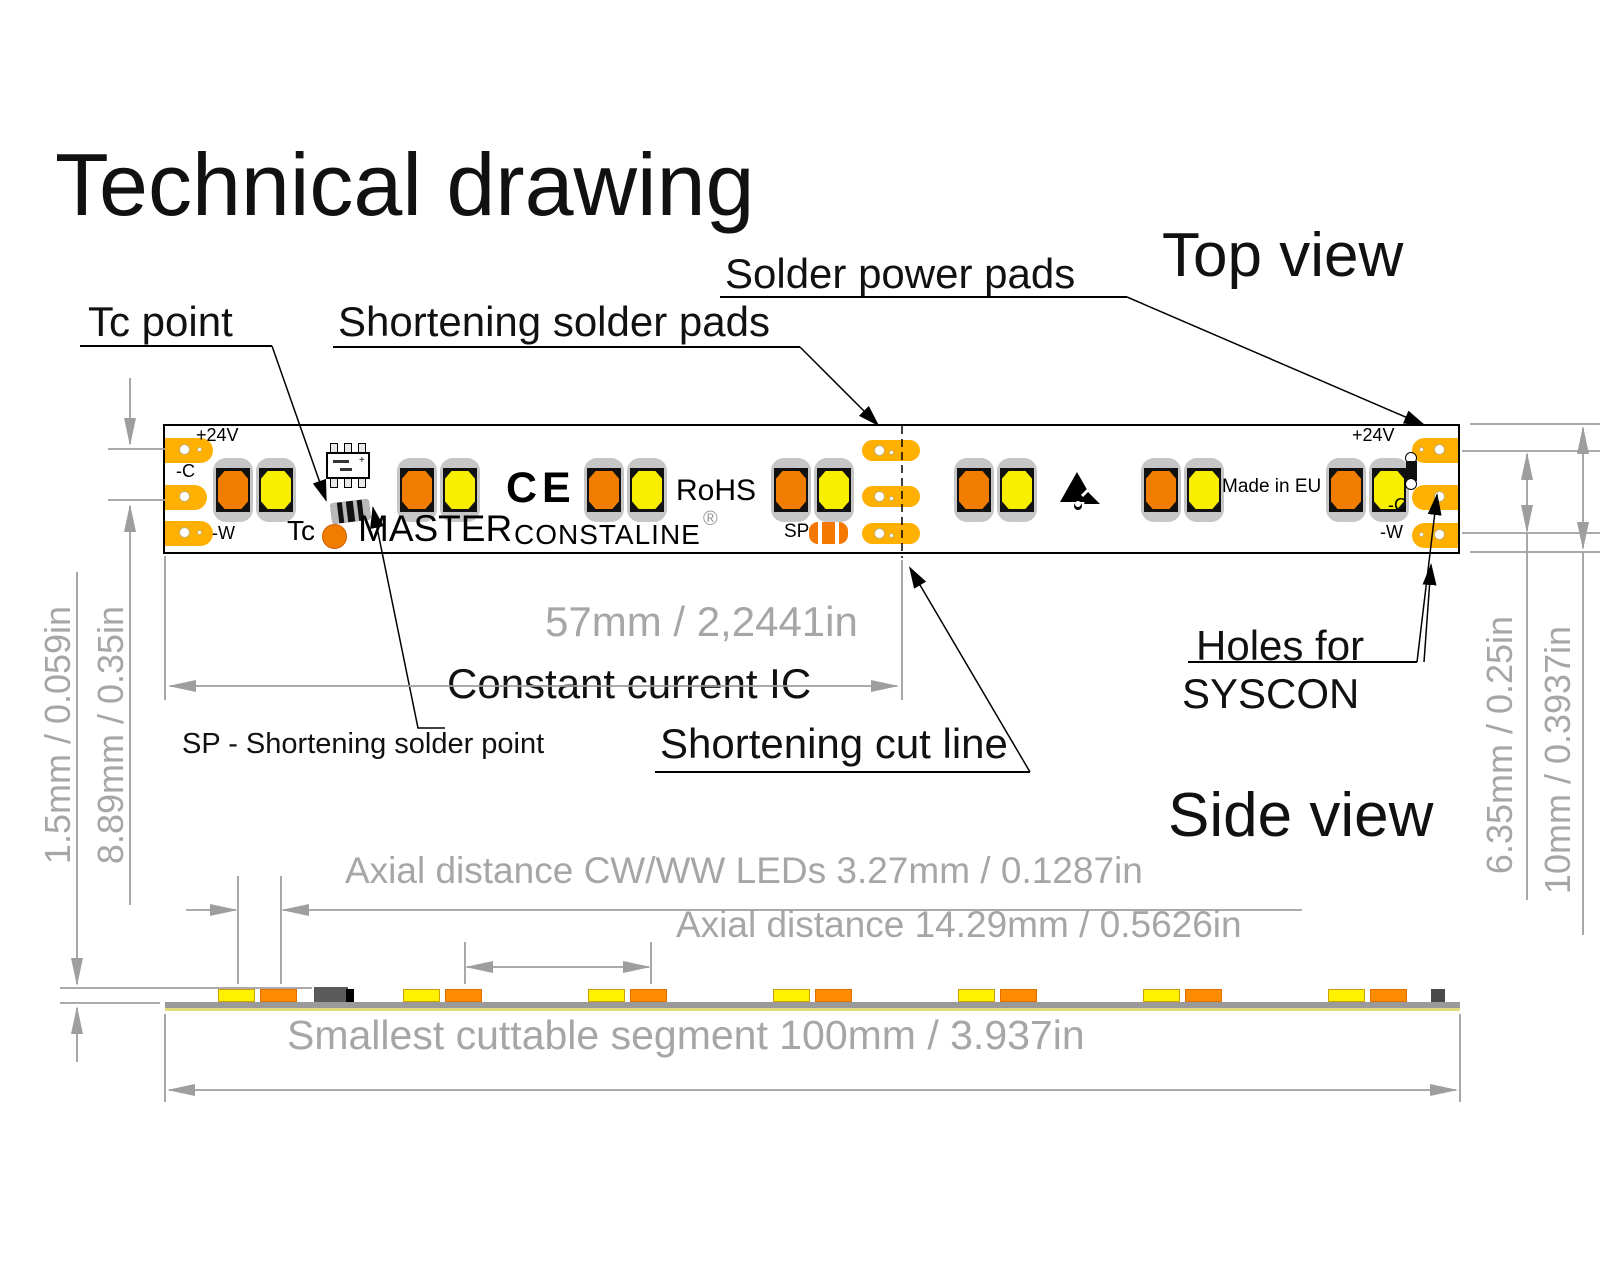  What do you see at coordinates (334, 536) in the screenshot?
I see `tc-point-dot` at bounding box center [334, 536].